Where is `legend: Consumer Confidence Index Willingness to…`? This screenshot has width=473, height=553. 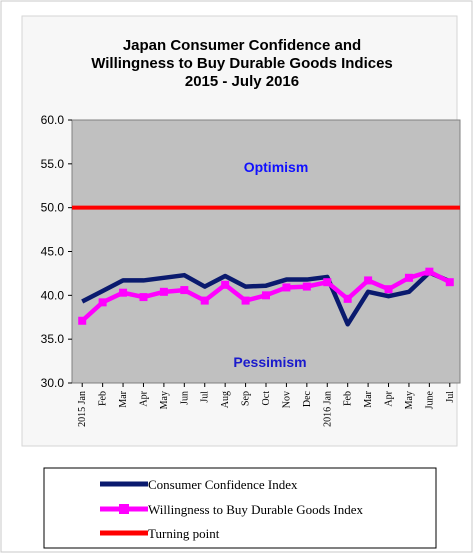
legend: Consumer Confidence Index Willingness to… is located at coordinates (240, 508).